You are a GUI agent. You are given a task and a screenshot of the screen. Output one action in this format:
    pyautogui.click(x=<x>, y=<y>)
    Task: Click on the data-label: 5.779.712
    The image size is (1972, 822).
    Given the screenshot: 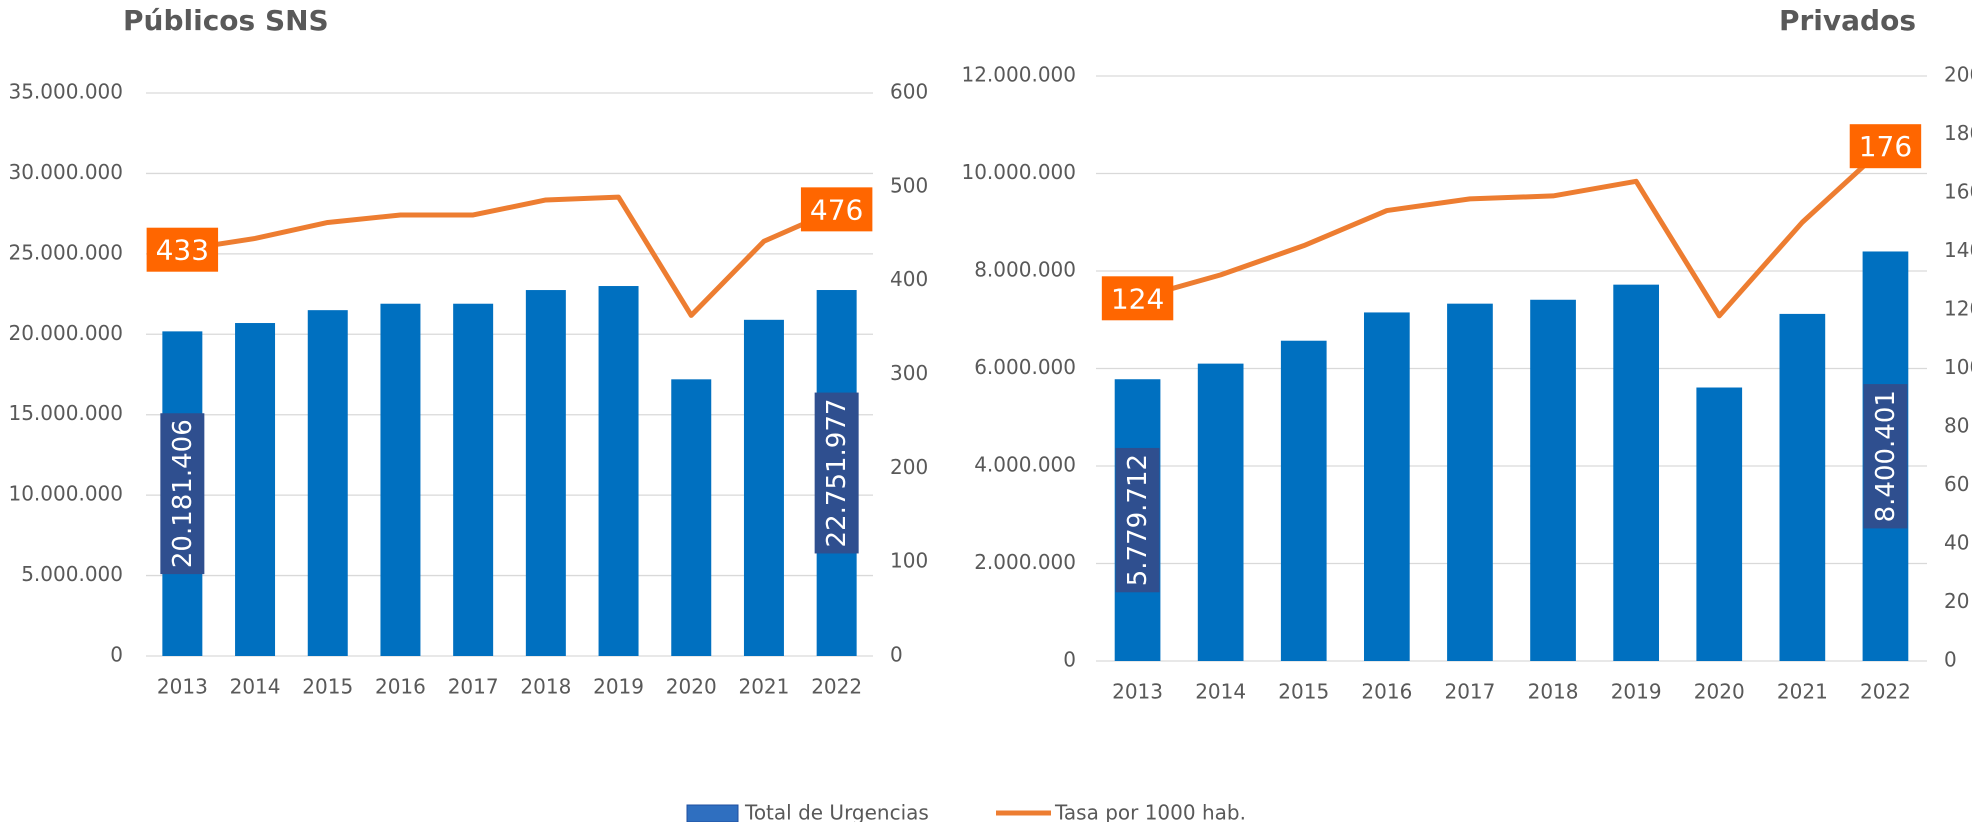 What is the action you would take?
    pyautogui.click(x=1137, y=520)
    